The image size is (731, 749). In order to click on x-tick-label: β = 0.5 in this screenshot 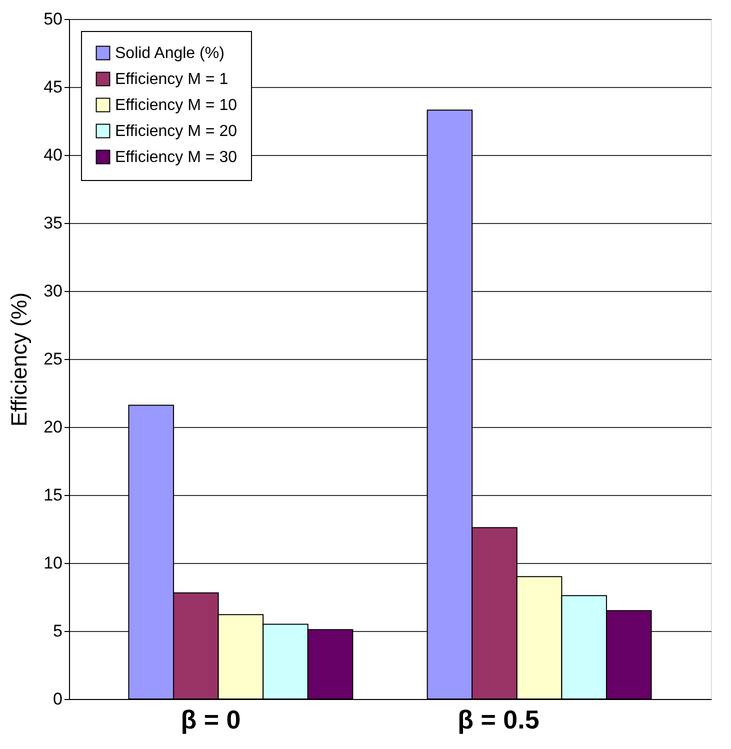, I will do `click(499, 719)`.